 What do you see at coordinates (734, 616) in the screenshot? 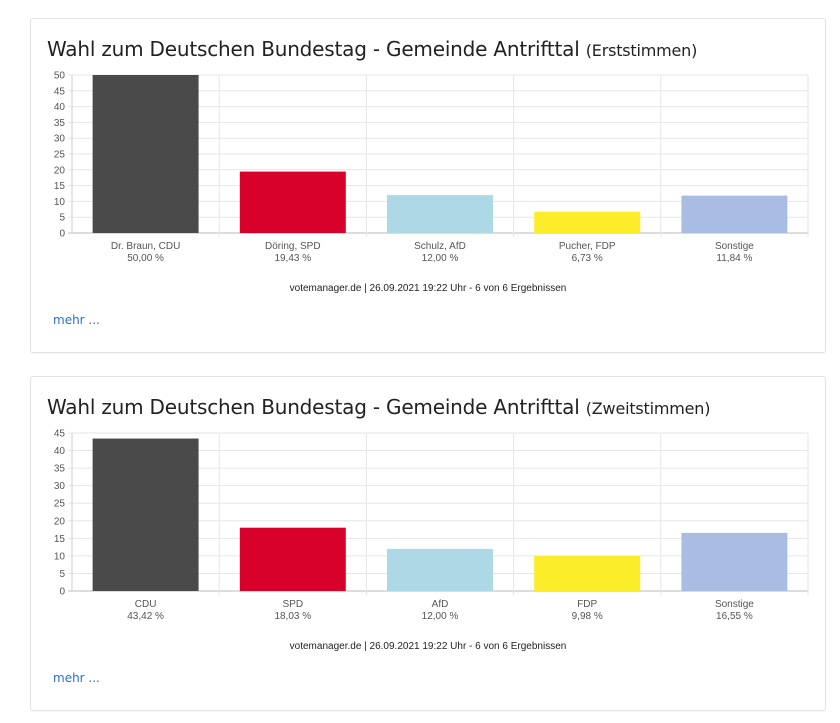
I see `percent-label: 16,55 %` at bounding box center [734, 616].